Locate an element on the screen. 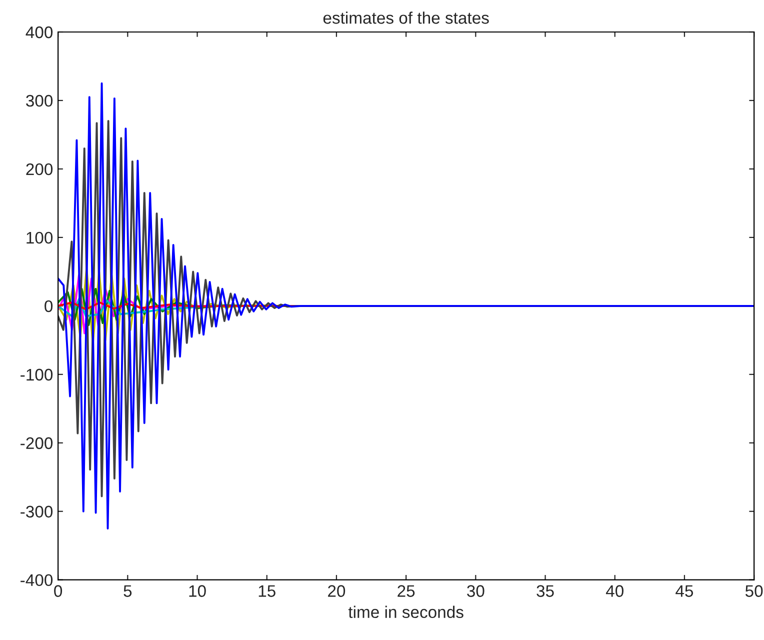  y-tick-label: 200 is located at coordinates (39, 169).